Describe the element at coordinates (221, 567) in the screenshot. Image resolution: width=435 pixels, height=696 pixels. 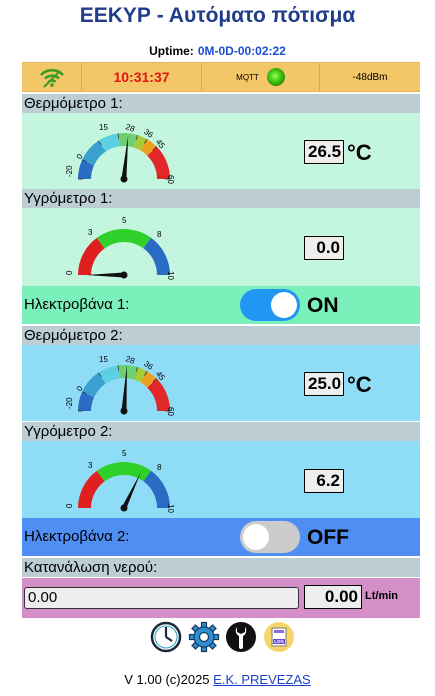
I see `water-label: Κατανάλωση νερού:` at that location.